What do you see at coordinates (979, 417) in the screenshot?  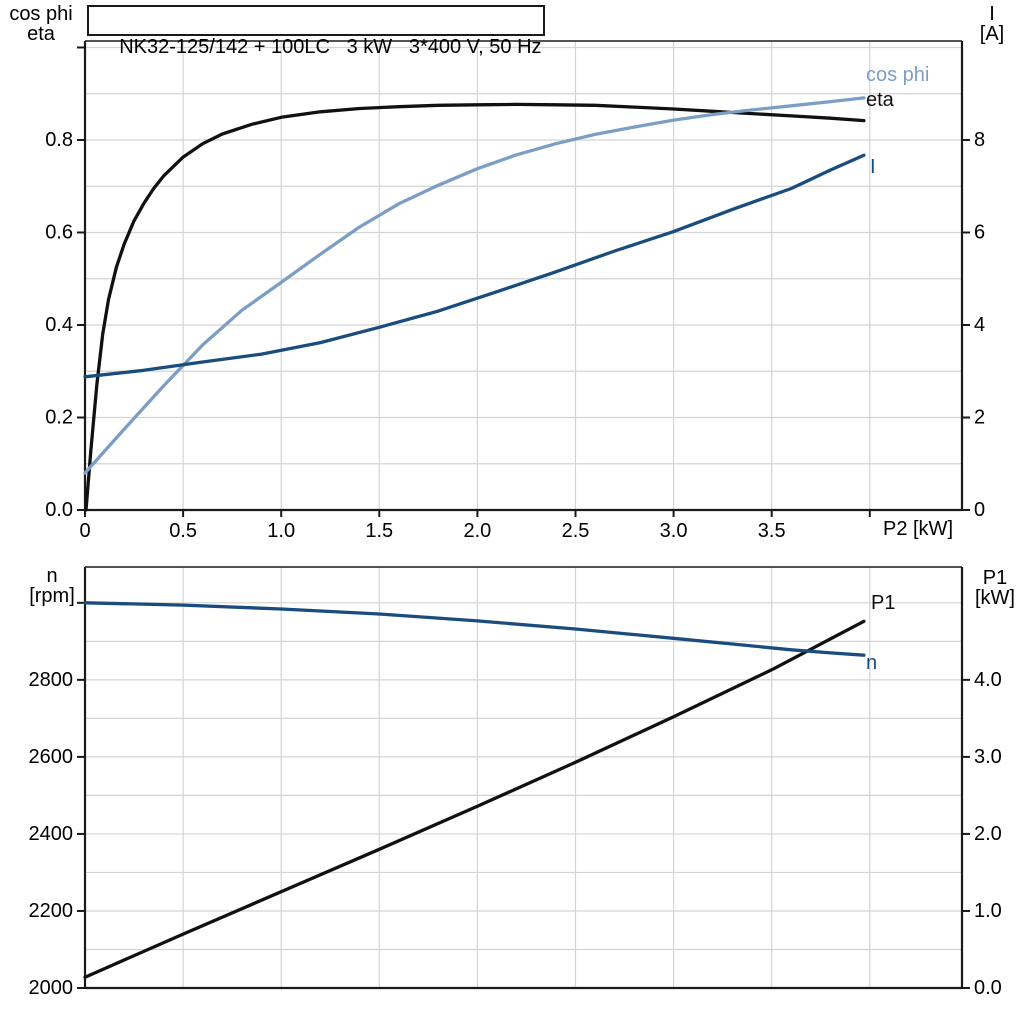 I see `right-tick-label: 2` at bounding box center [979, 417].